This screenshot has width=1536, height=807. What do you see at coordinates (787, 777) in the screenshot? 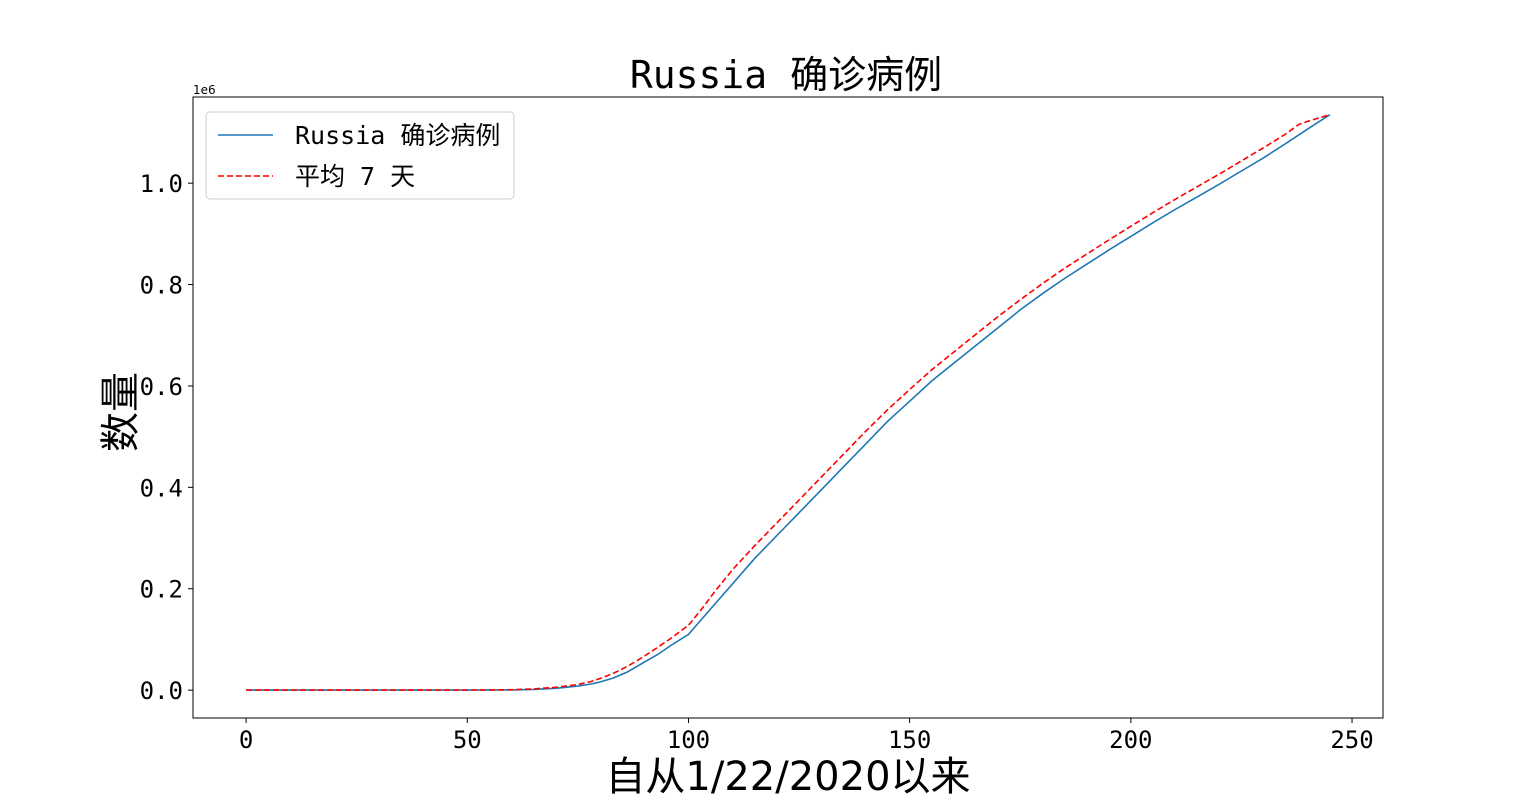
I see `x-axis-label: 自从1/22/2020以来` at bounding box center [787, 777].